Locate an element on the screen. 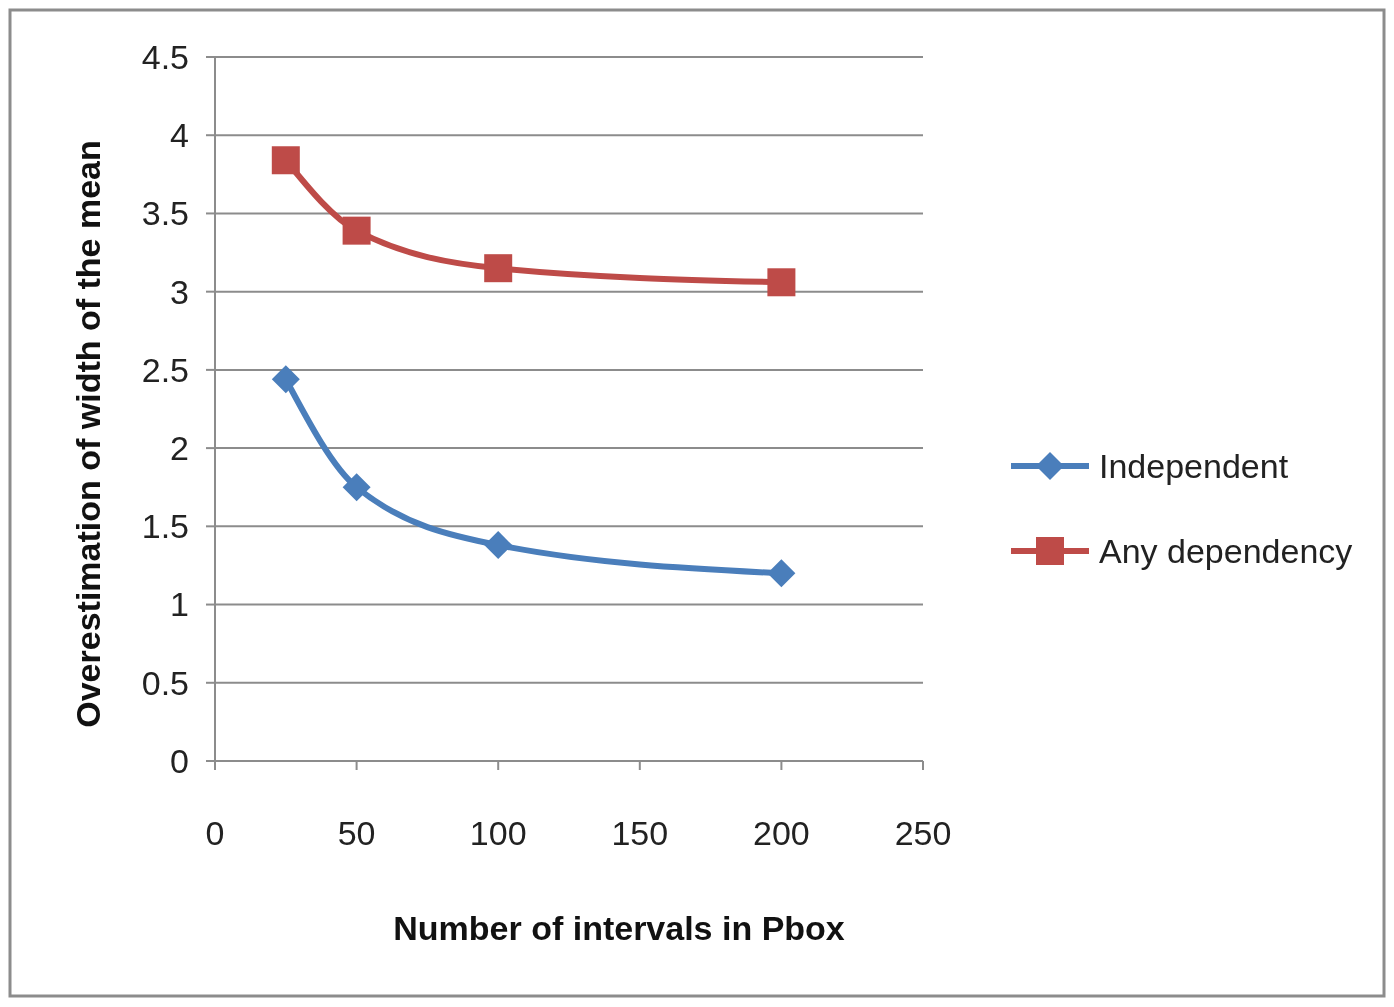  y-tick-label: 3.5 is located at coordinates (165, 213).